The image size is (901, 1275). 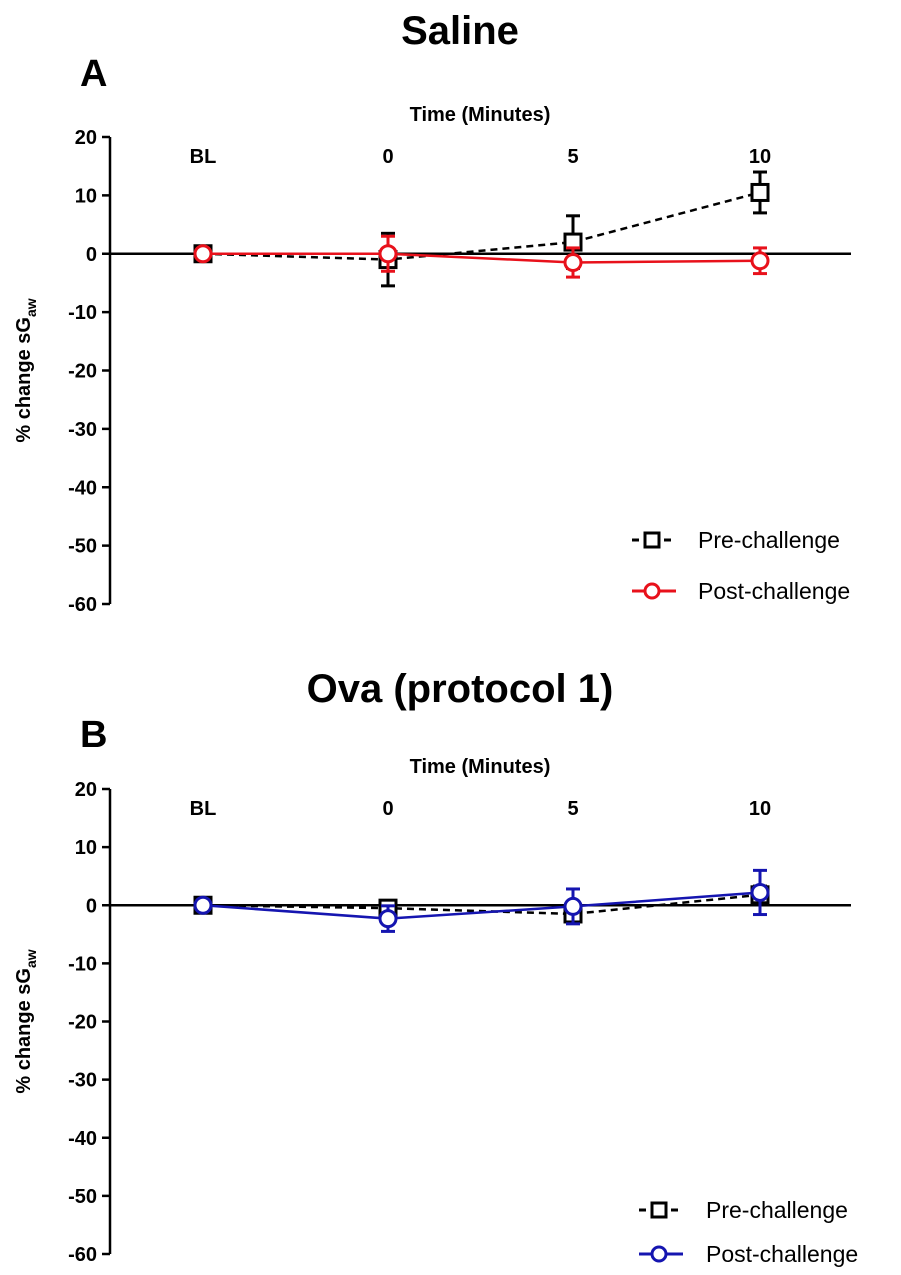 What do you see at coordinates (93, 735) in the screenshot?
I see `panel-letter: B` at bounding box center [93, 735].